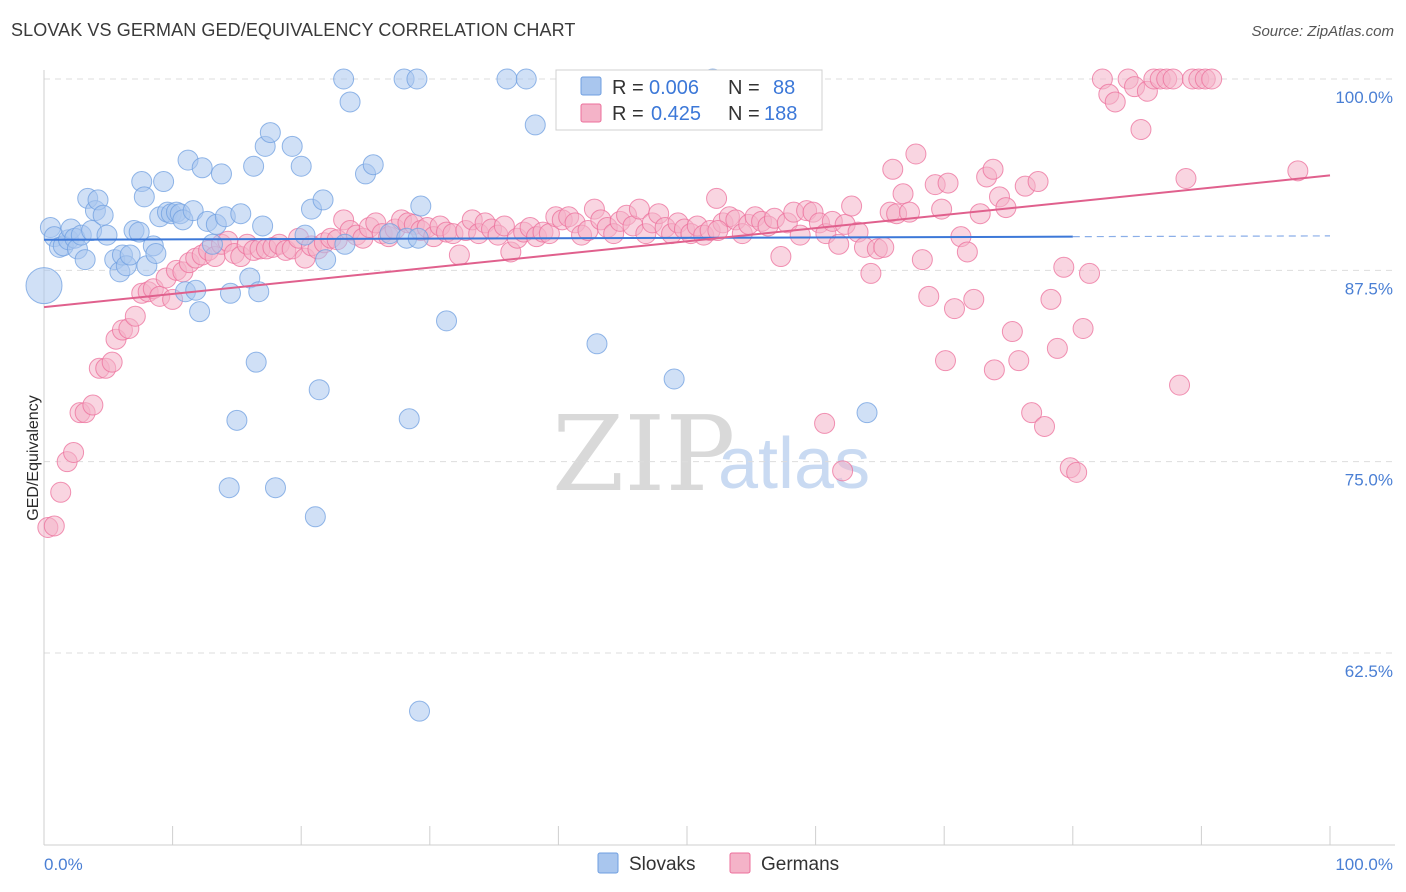 The height and width of the screenshot is (892, 1406). What do you see at coordinates (662, 864) in the screenshot?
I see `bottom-legend-label-slovaks: Slovaks` at bounding box center [662, 864].